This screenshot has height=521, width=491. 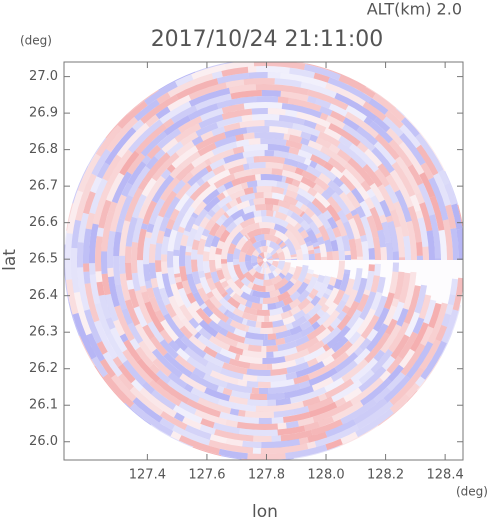 I want to click on y-tick-label: 26.0, so click(x=43, y=441).